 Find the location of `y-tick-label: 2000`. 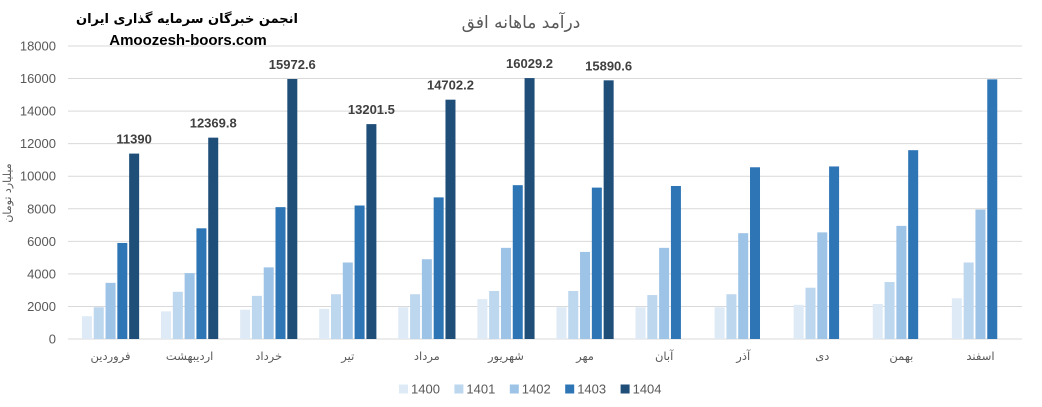

y-tick-label: 2000 is located at coordinates (41, 306).